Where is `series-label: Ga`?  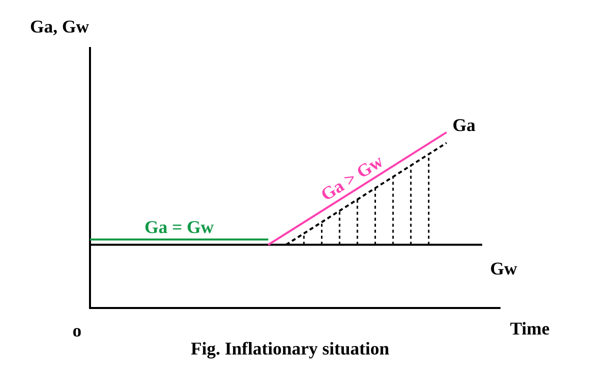
series-label: Ga is located at coordinates (464, 124).